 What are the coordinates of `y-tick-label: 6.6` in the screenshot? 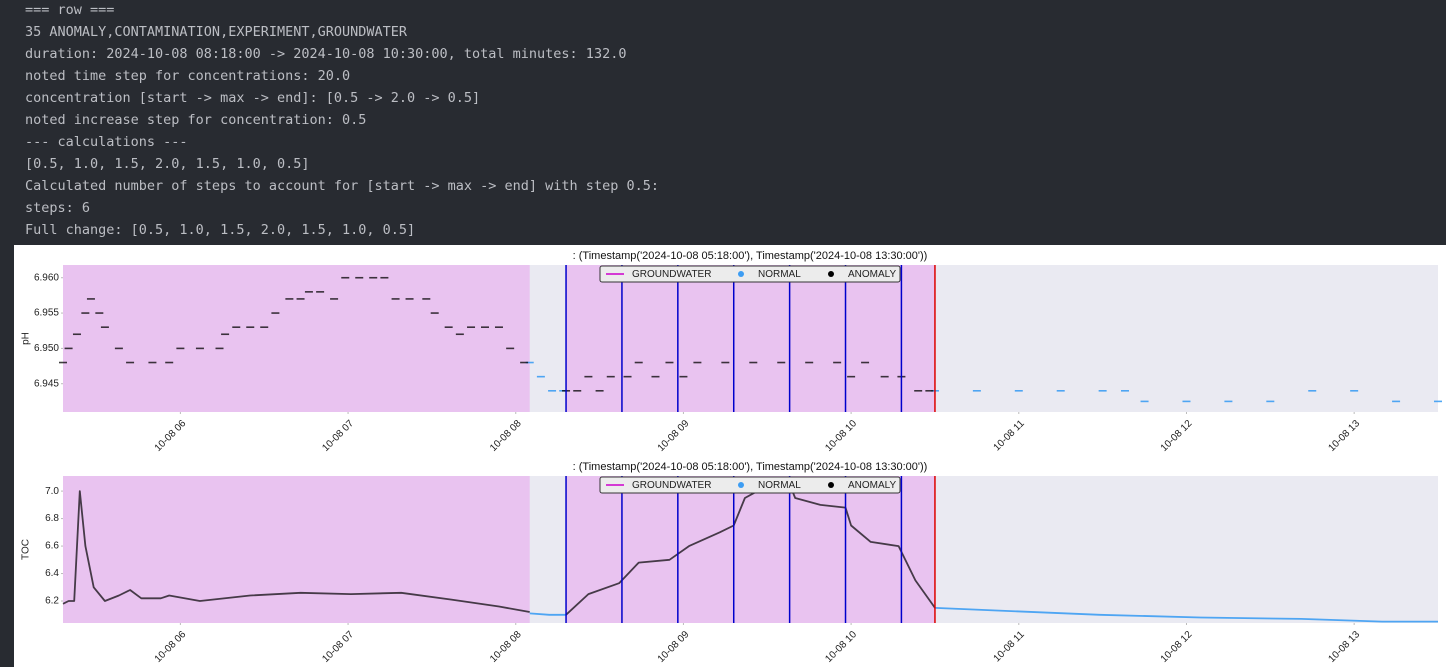 It's located at (52, 546).